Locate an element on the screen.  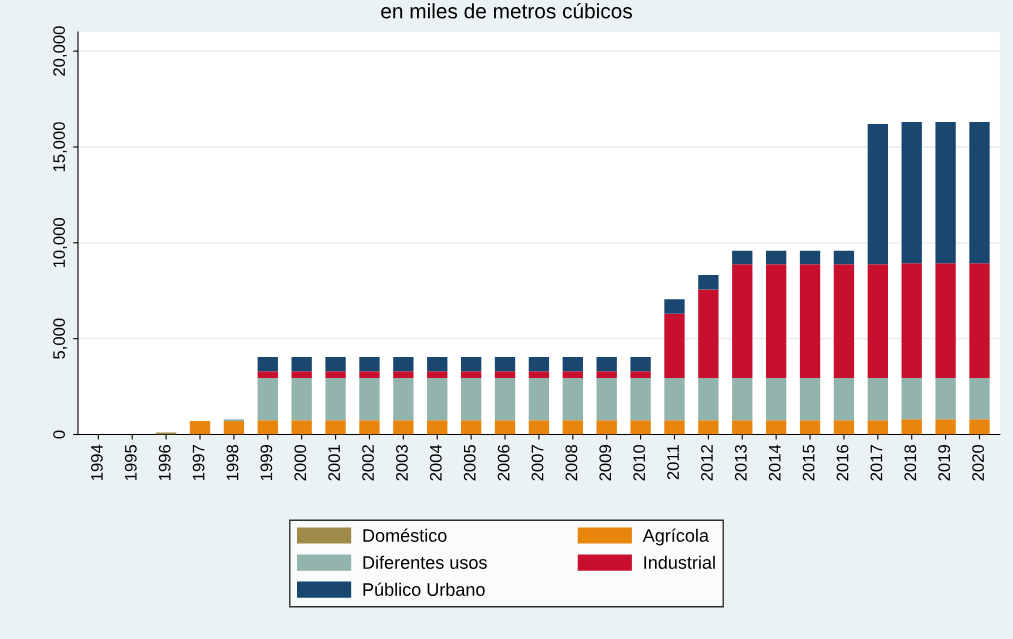
x-tick-label: 2008 is located at coordinates (571, 462).